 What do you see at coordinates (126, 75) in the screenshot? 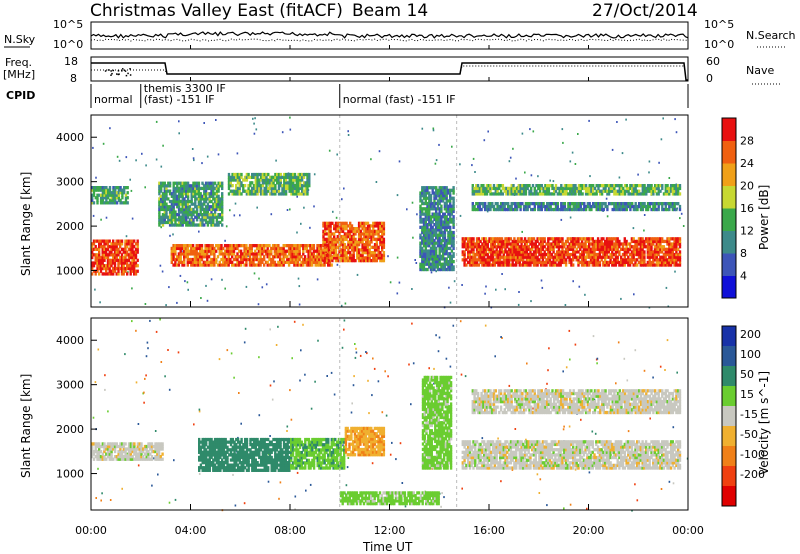
I see `freq-dot` at bounding box center [126, 75].